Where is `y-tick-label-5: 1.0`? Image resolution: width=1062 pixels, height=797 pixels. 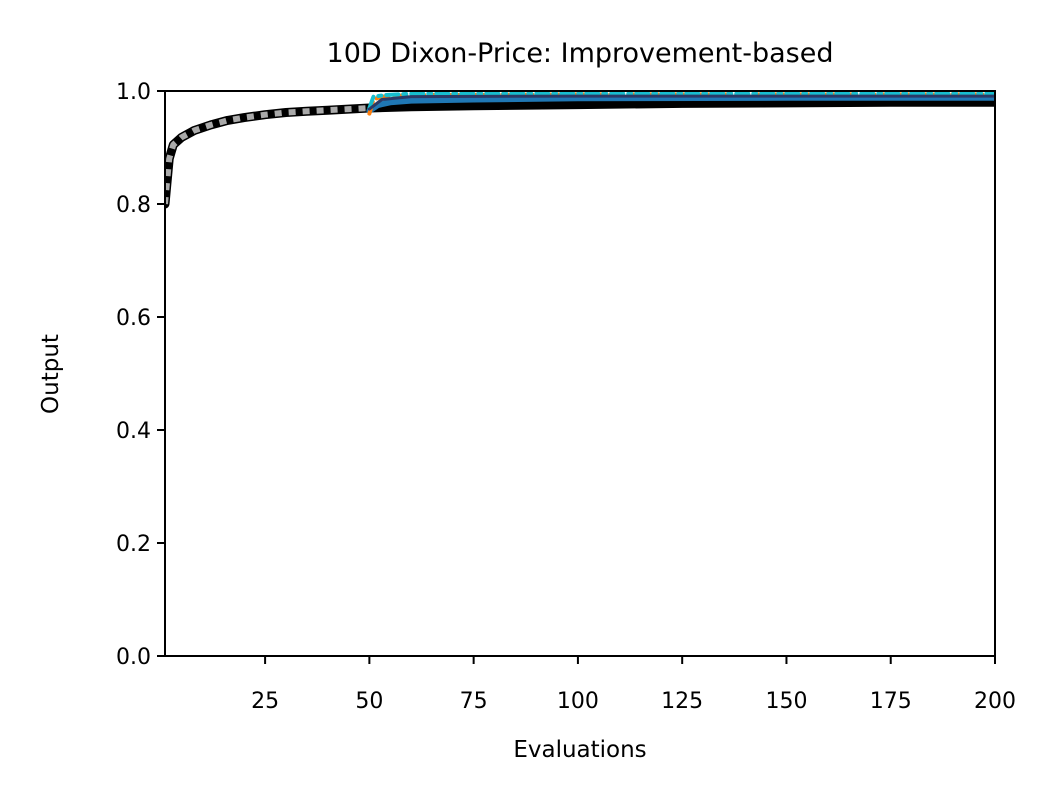
y-tick-label-5: 1.0 is located at coordinates (133, 92).